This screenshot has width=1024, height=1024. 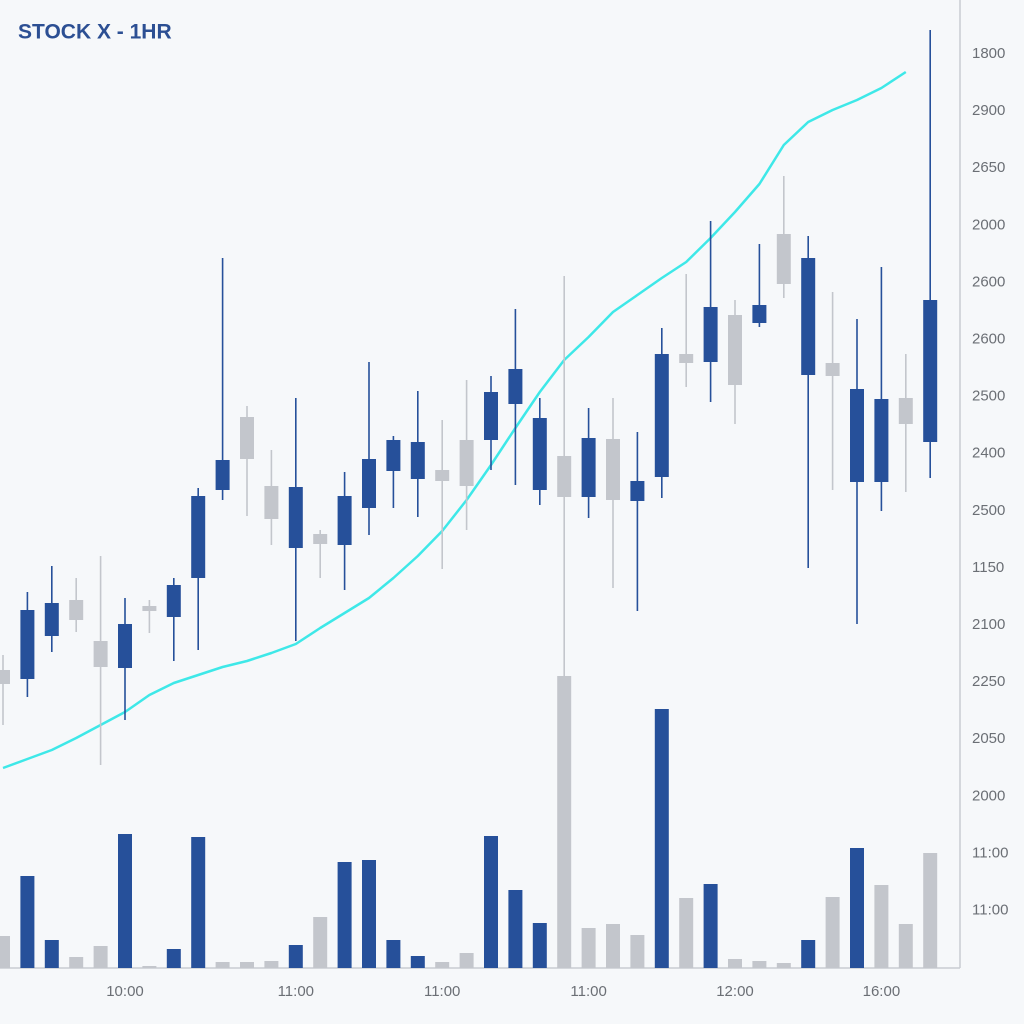 I want to click on right-axis-label: 1150, so click(x=988, y=567).